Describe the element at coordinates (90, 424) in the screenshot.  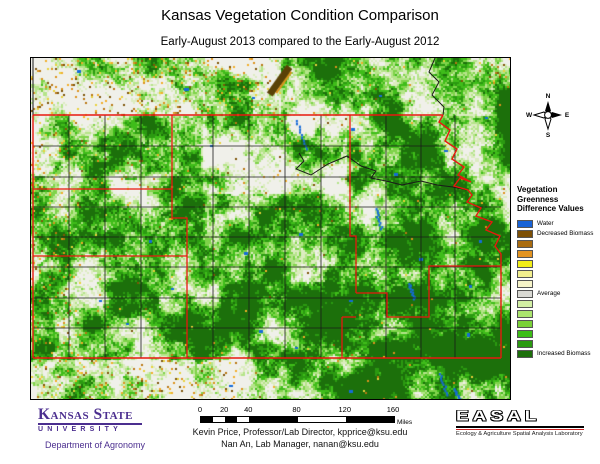
I see `ksu-rule` at that location.